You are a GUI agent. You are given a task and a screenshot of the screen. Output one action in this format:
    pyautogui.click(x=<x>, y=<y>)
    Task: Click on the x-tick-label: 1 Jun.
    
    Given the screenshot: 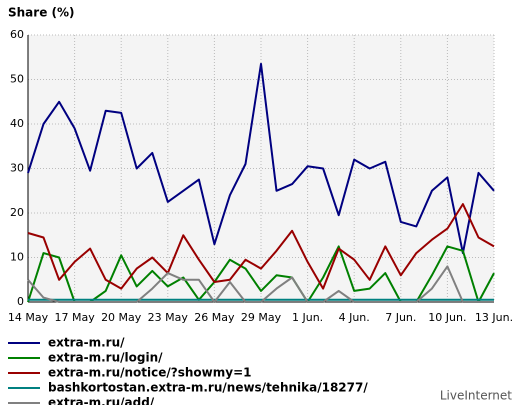 What is the action you would take?
    pyautogui.click(x=307, y=317)
    